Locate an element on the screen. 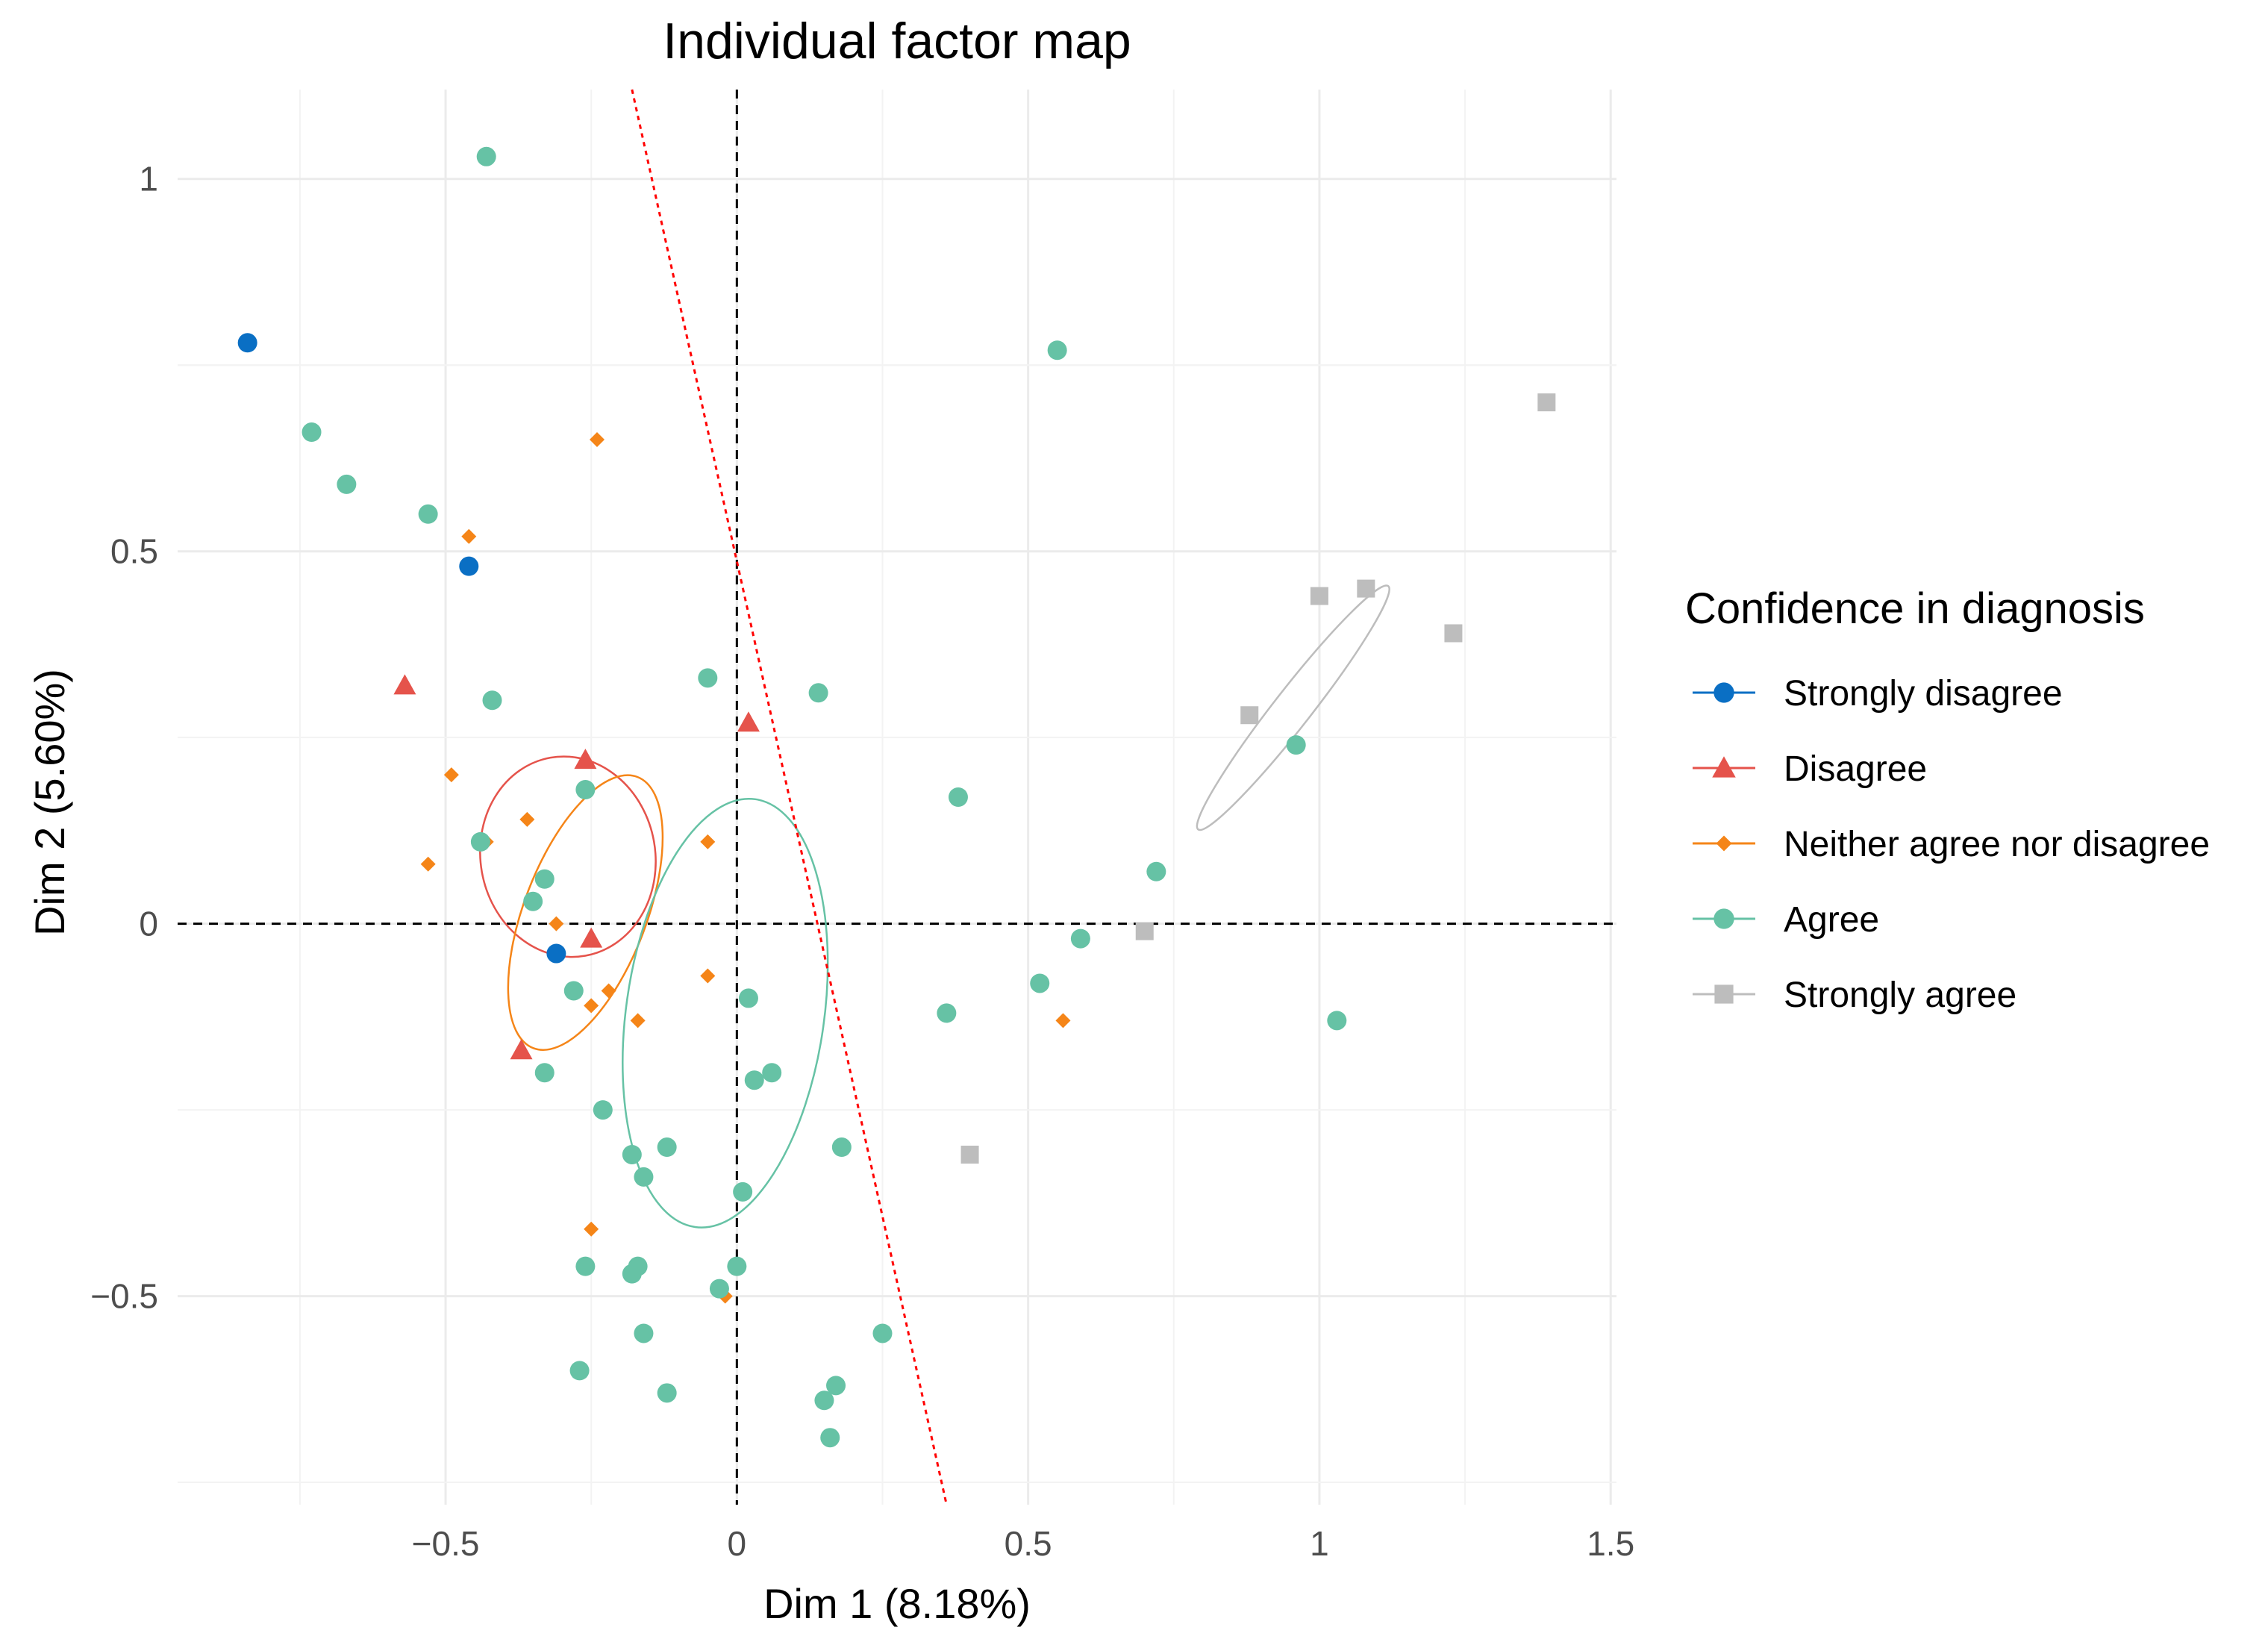 This screenshot has width=2268, height=1645. y-tick-label: 0 is located at coordinates (148, 924).